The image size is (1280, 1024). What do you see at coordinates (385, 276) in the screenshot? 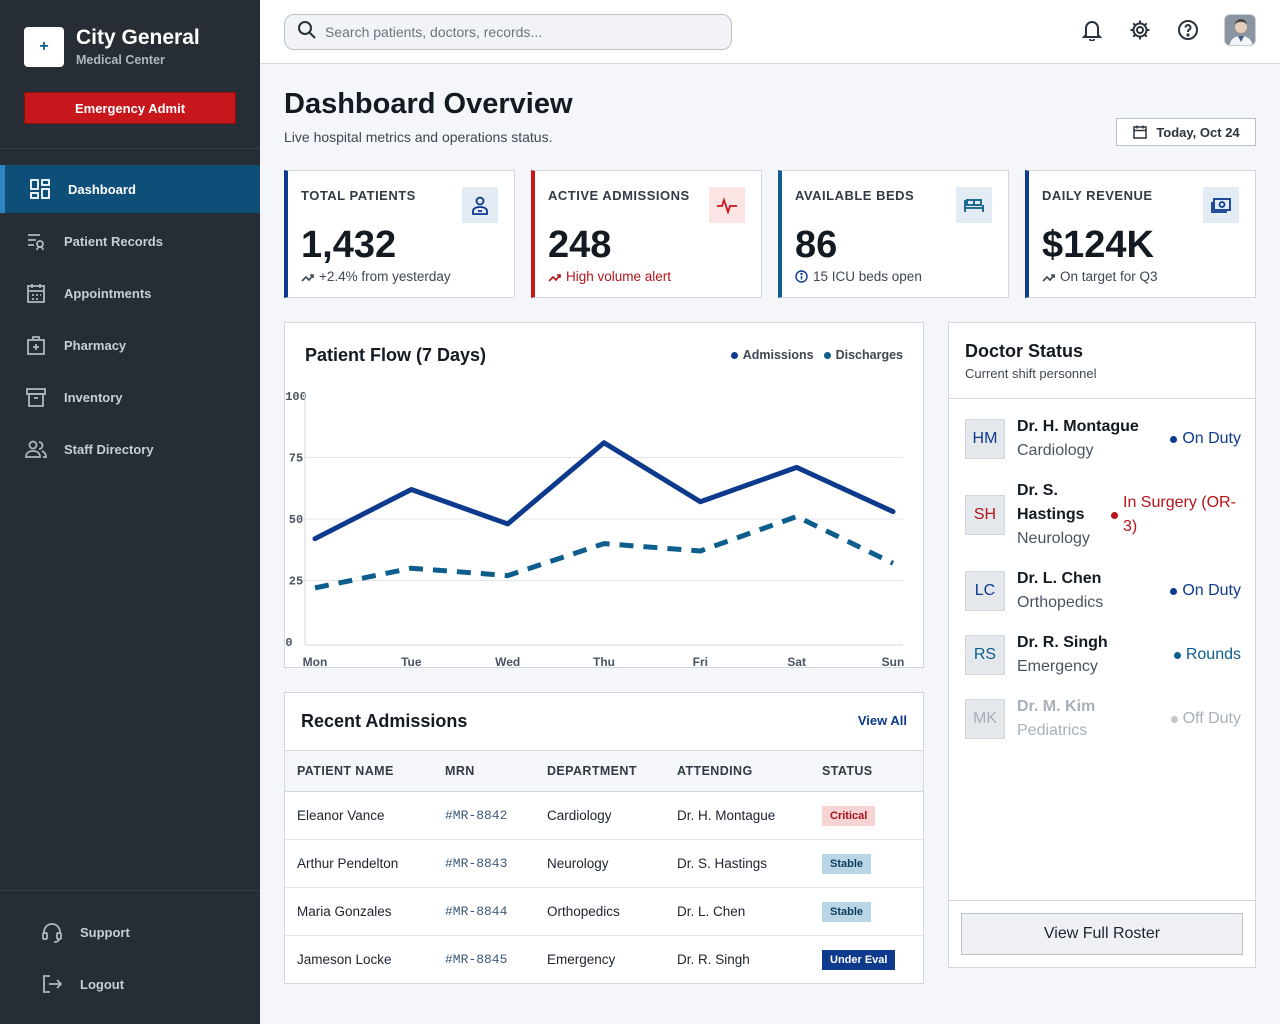
I see `kpi-note-text: +2.4% from yesterday` at bounding box center [385, 276].